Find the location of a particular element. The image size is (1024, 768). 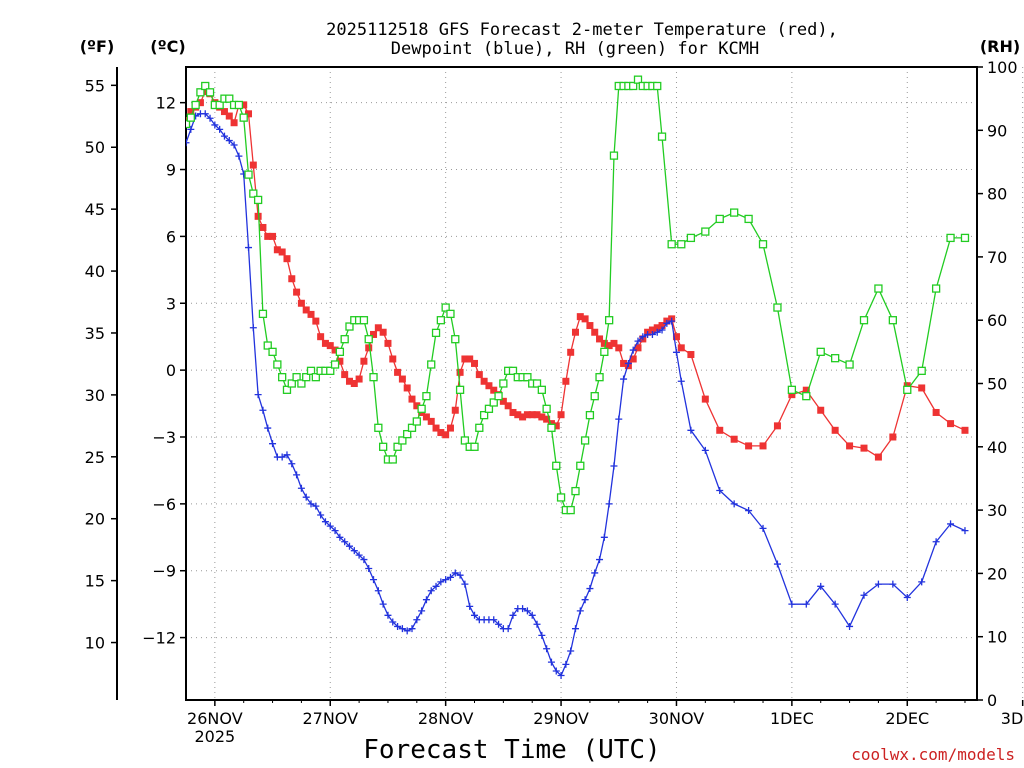

c-tick-label: 6 is located at coordinates (171, 236).